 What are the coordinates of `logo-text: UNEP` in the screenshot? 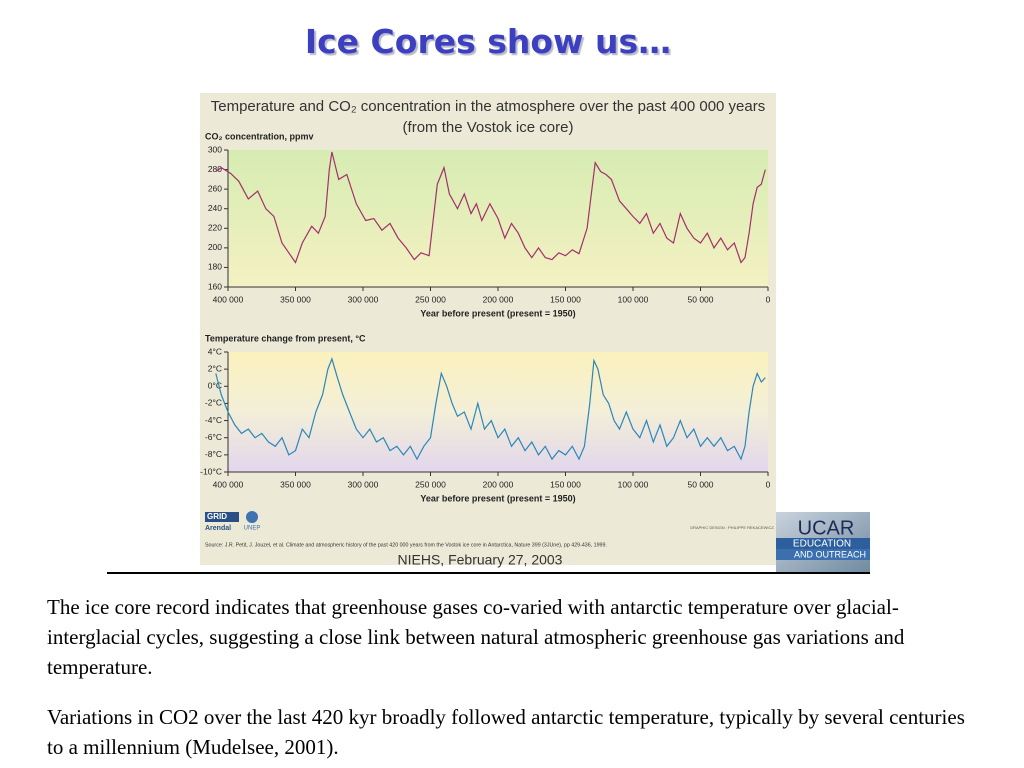 It's located at (252, 529).